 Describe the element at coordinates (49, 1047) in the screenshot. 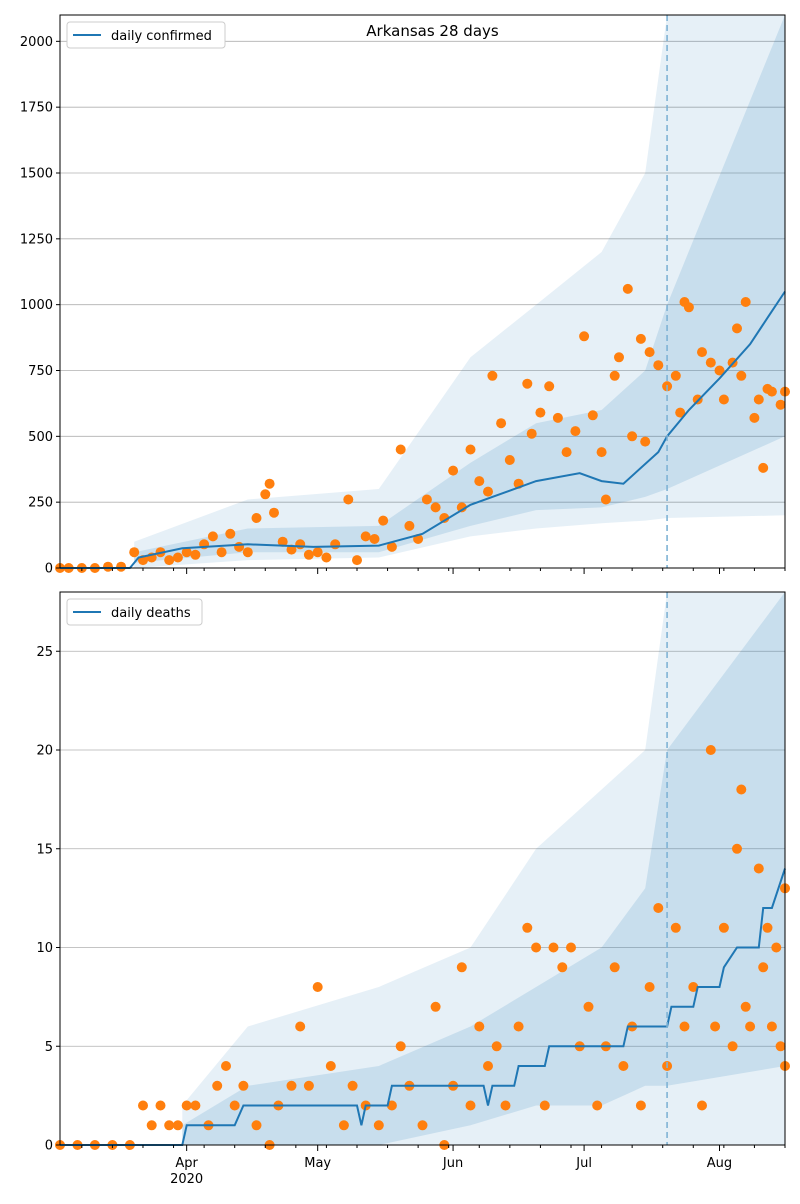

I see `deaths-ytick-label: 5` at that location.